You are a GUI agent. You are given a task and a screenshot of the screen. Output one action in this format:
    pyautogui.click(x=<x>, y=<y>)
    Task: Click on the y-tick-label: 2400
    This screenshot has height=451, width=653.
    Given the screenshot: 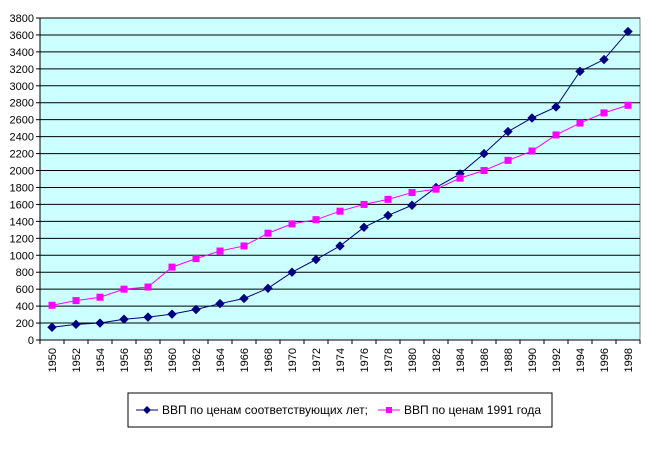 What is the action you would take?
    pyautogui.click(x=22, y=138)
    